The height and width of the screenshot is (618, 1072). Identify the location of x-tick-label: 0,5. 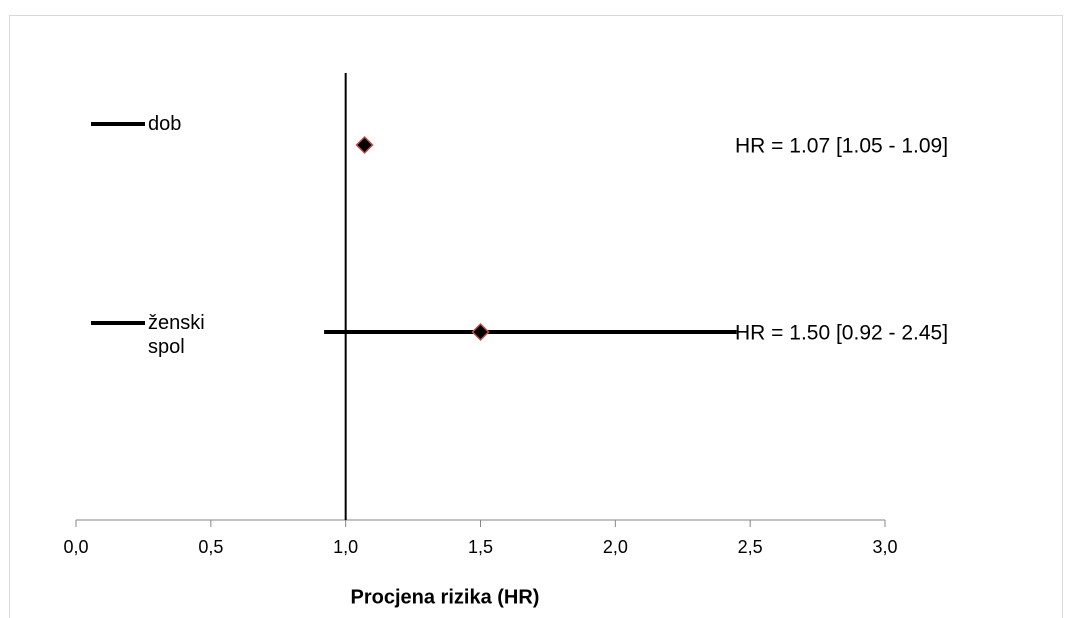
(210, 547).